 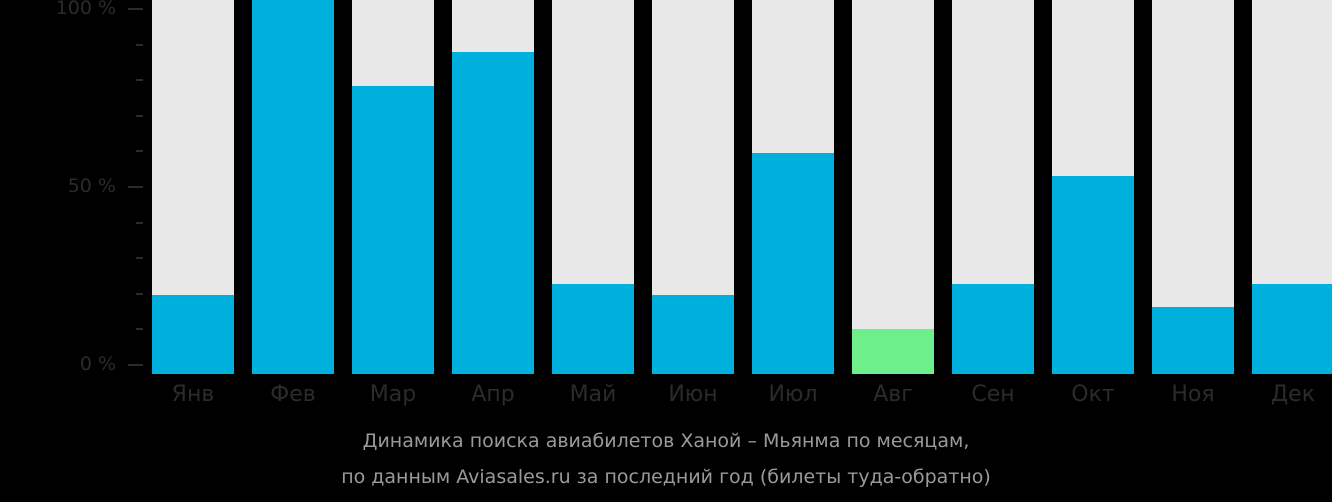 I want to click on y-tick-label: 50 %, so click(x=91, y=186).